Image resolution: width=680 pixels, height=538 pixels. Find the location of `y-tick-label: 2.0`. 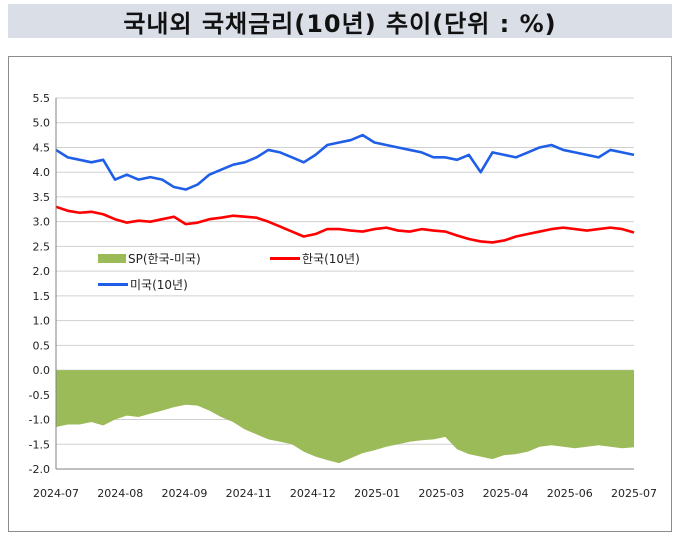

y-tick-label: 2.0 is located at coordinates (42, 271).